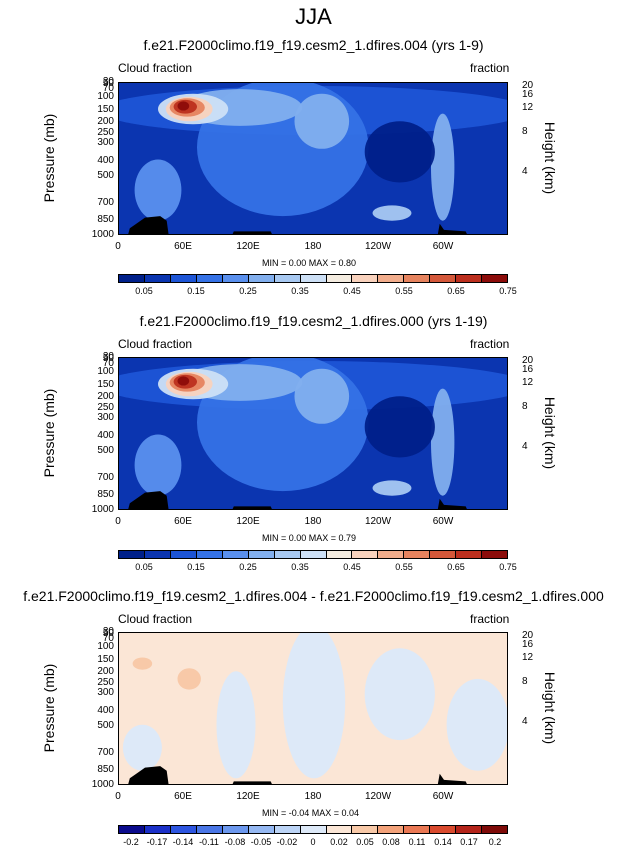  What do you see at coordinates (155, 344) in the screenshot?
I see `left-annotation: Cloud fraction` at bounding box center [155, 344].